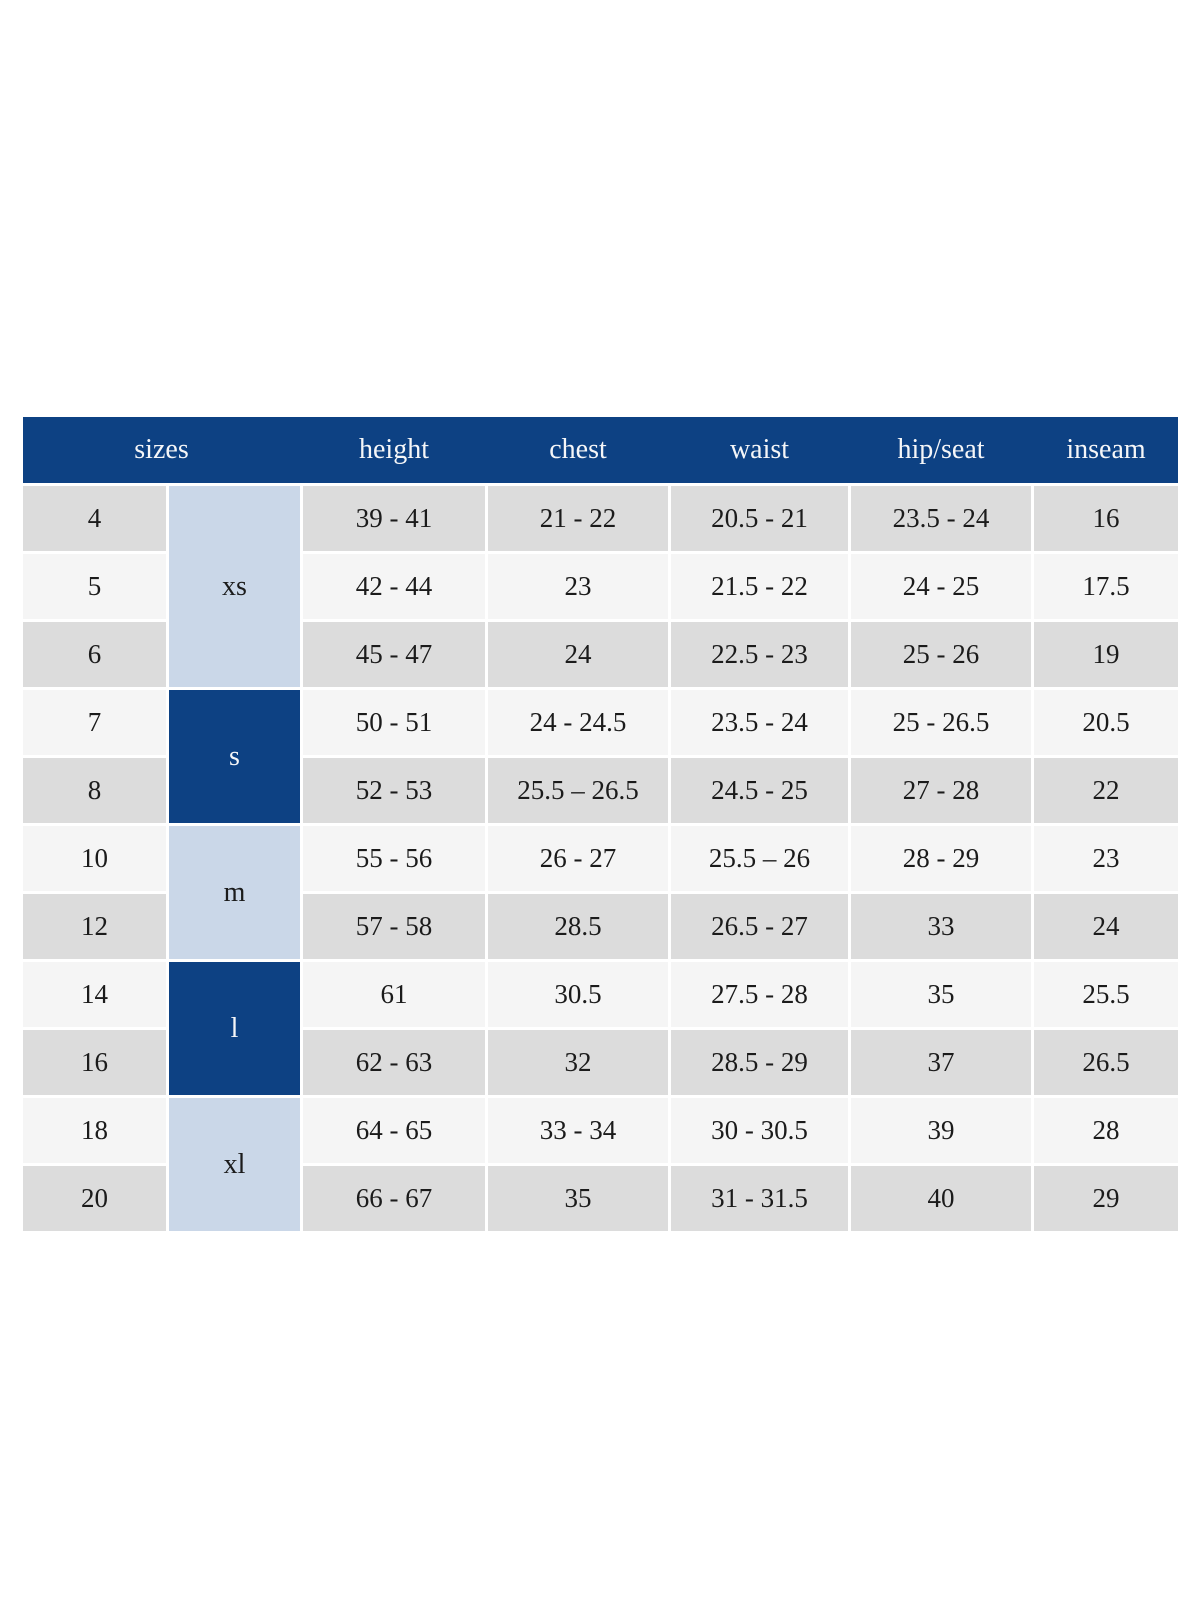 This screenshot has height=1600, width=1200. I want to click on height-cell: 57 - 58, so click(394, 926).